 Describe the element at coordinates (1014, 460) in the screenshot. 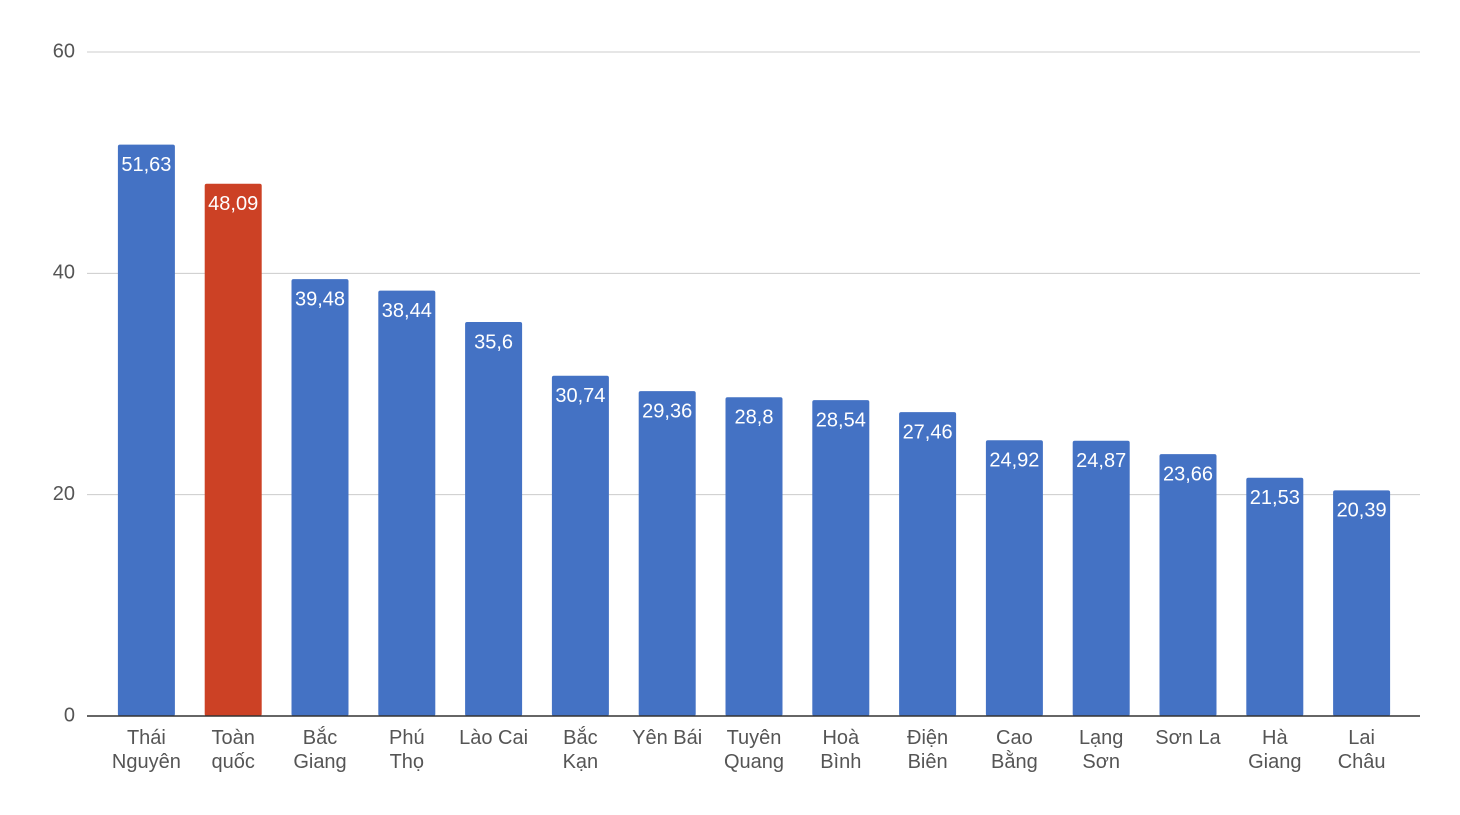

I see `data-label: 24,92` at that location.